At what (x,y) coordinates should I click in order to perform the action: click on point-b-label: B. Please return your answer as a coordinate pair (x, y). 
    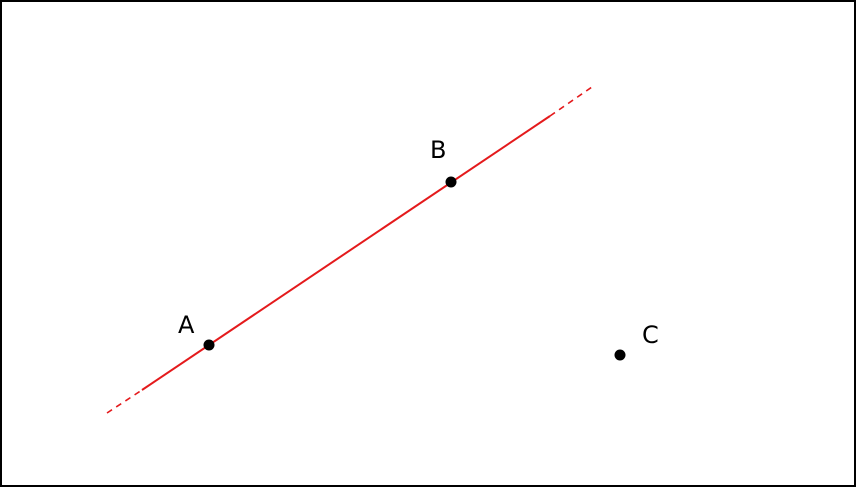
    Looking at the image, I should click on (438, 150).